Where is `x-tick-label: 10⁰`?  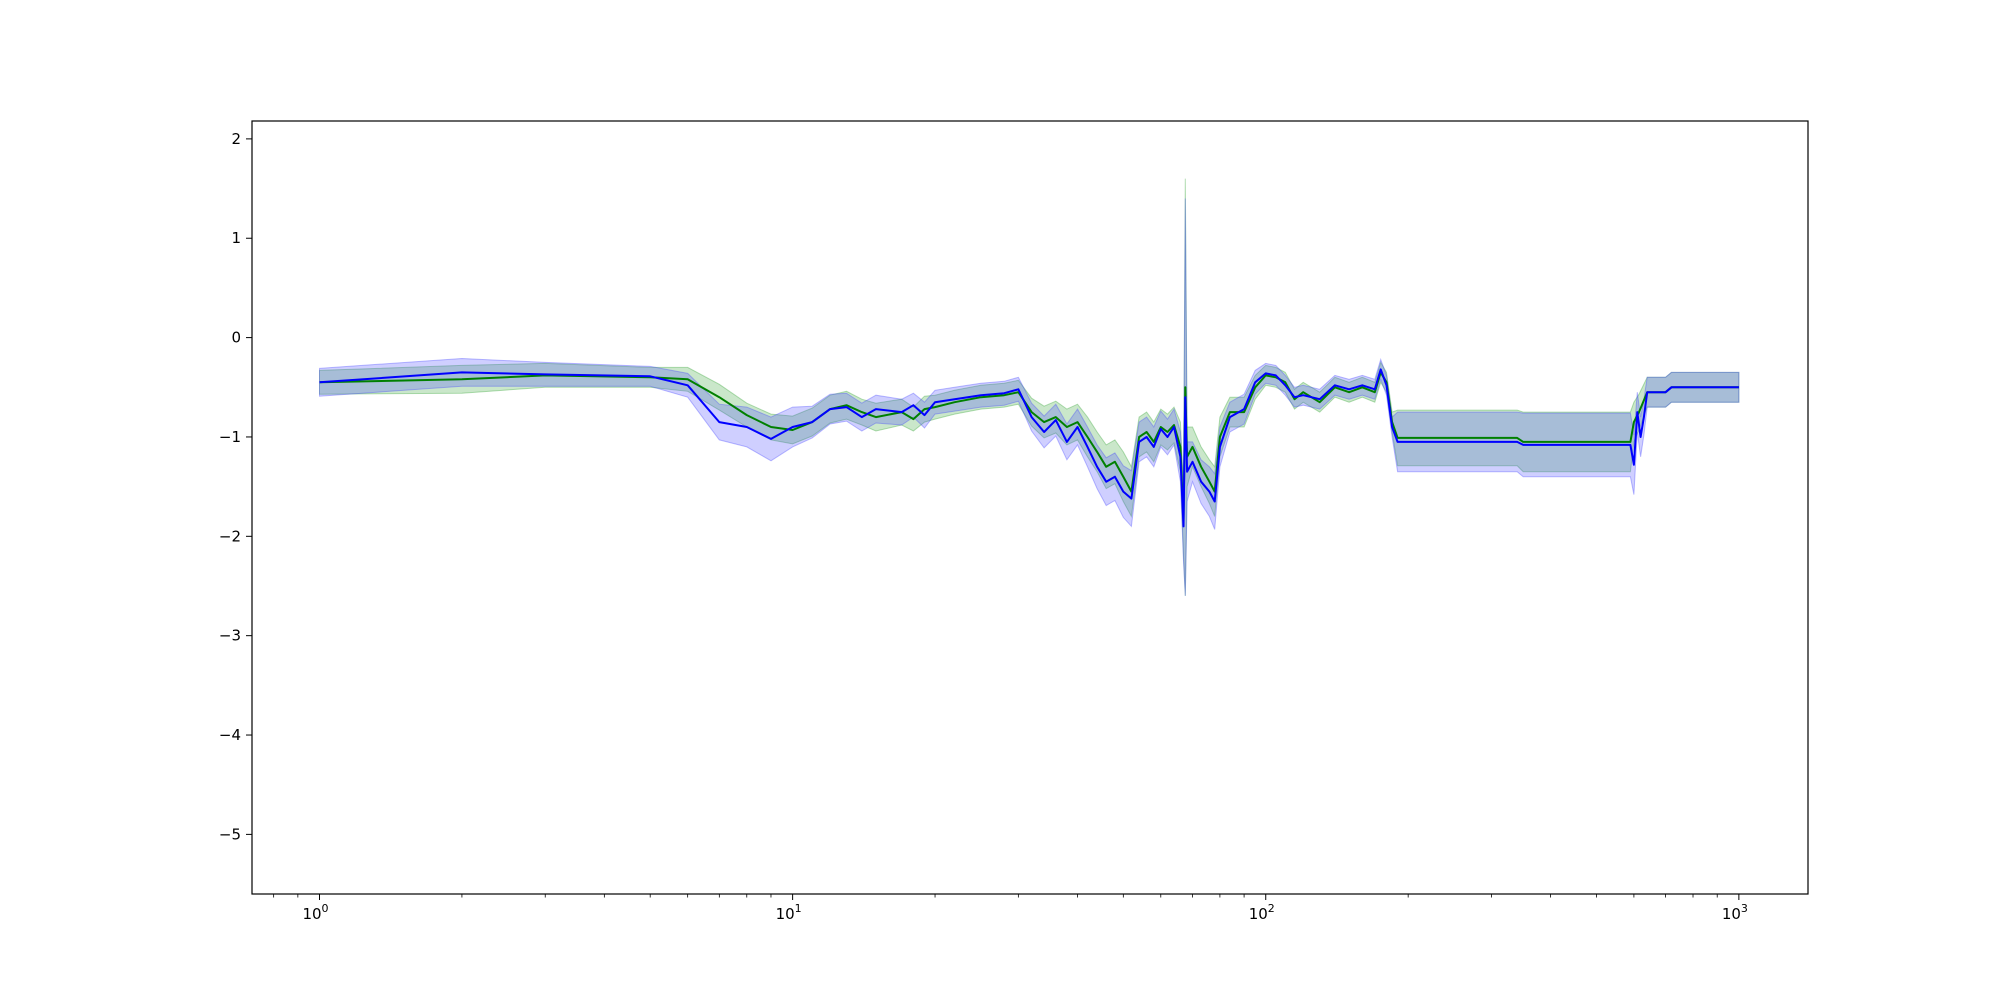 x-tick-label: 10⁰ is located at coordinates (315, 912).